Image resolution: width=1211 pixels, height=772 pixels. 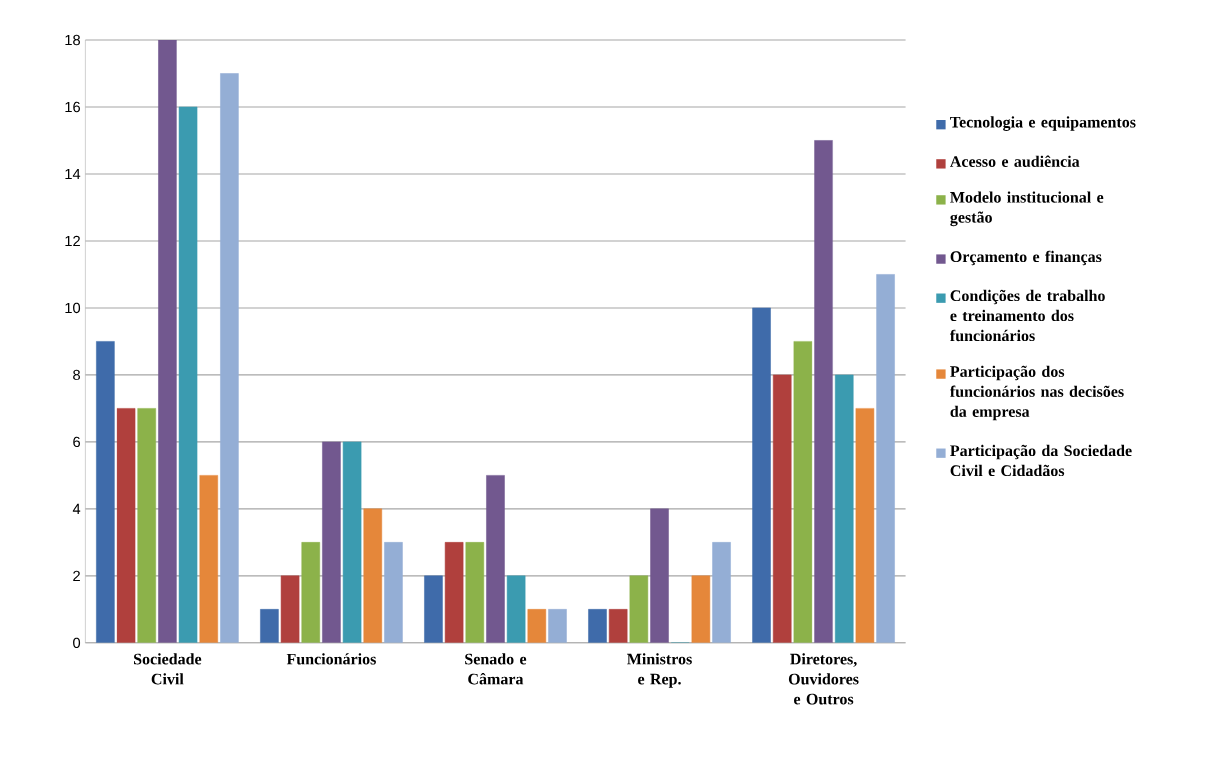 I want to click on x-tick-label: Sociedade Civil, so click(x=168, y=669).